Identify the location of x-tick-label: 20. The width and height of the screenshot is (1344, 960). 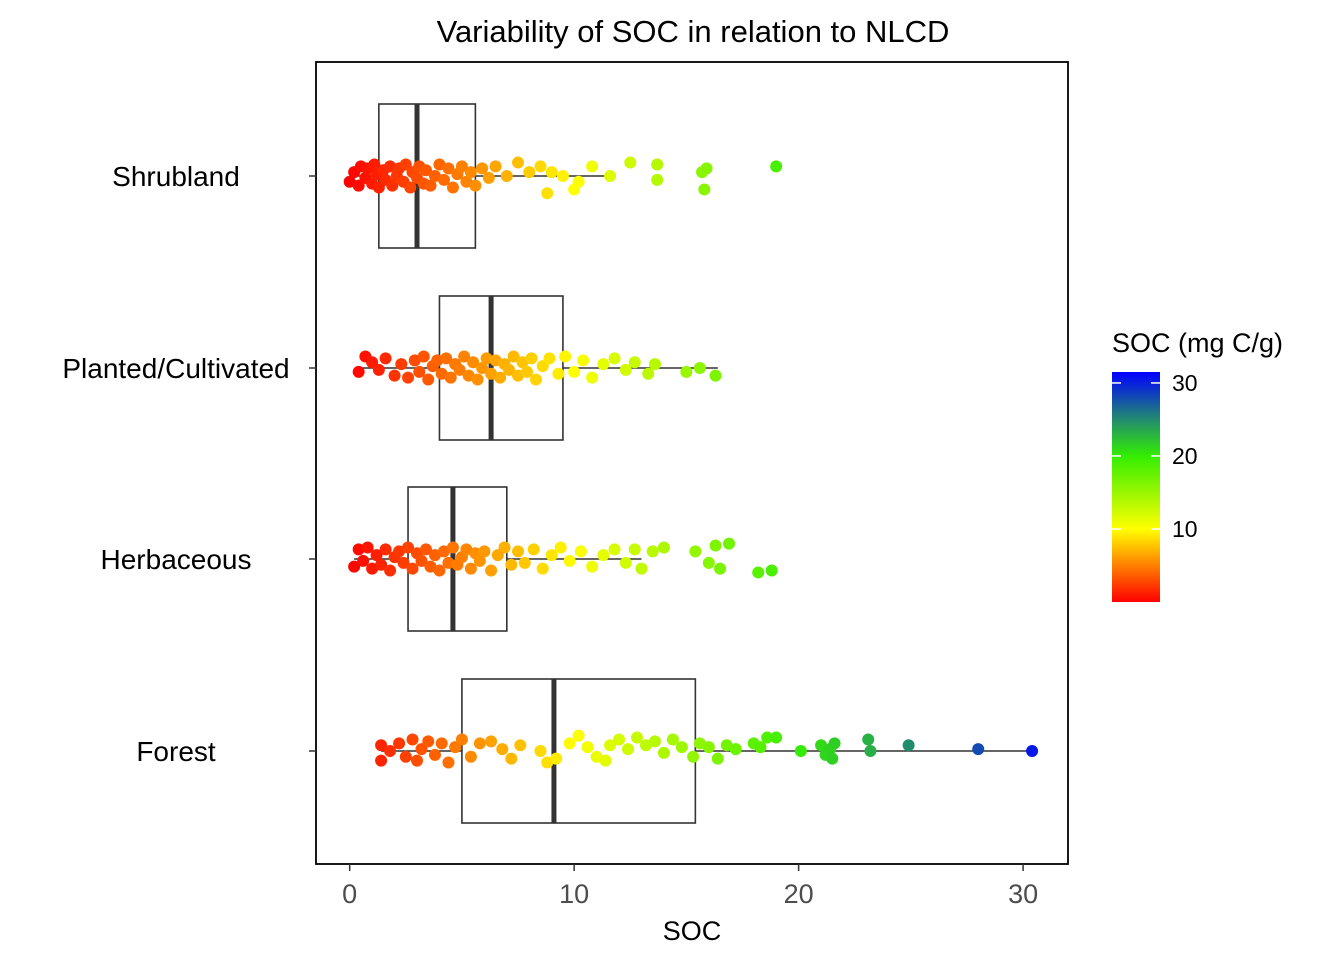
(799, 894).